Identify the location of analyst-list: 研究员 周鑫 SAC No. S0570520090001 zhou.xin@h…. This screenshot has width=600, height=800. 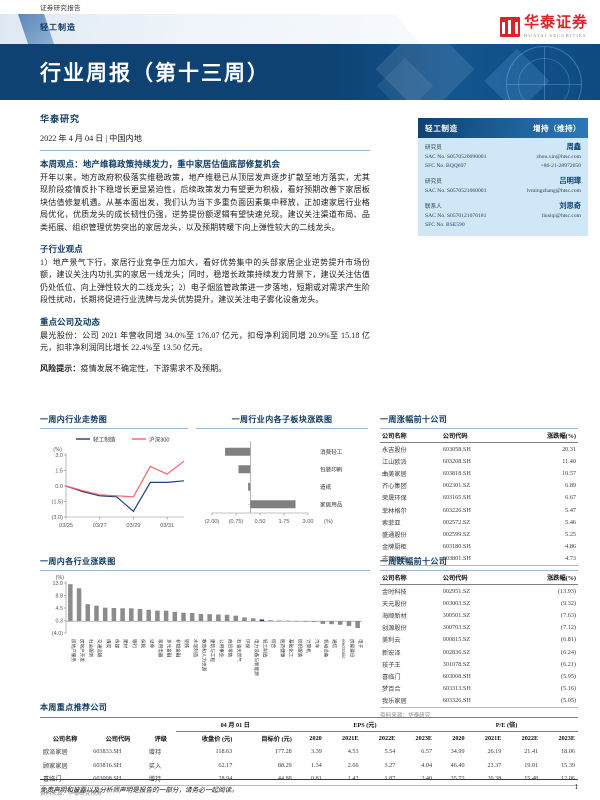
(503, 187).